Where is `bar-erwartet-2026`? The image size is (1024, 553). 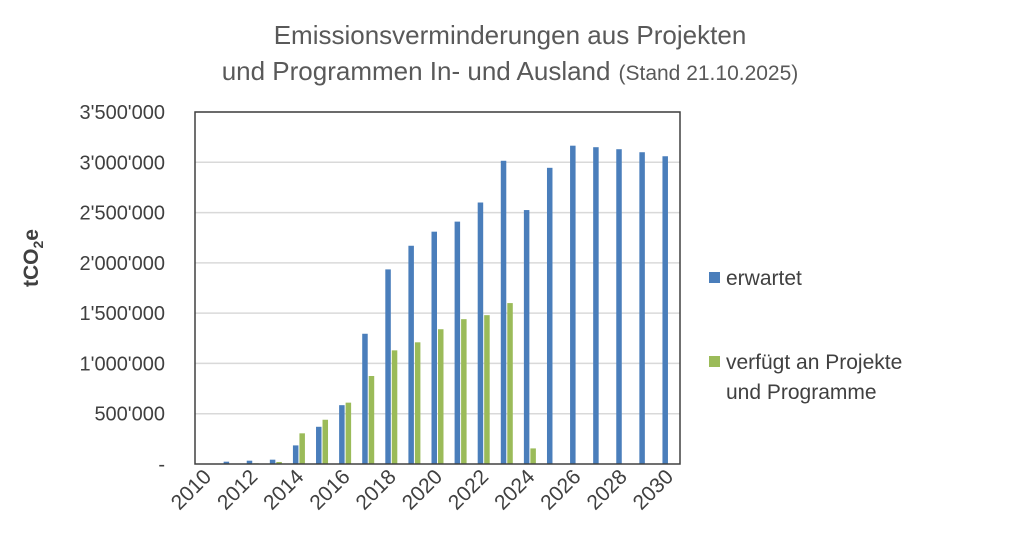 bar-erwartet-2026 is located at coordinates (573, 305).